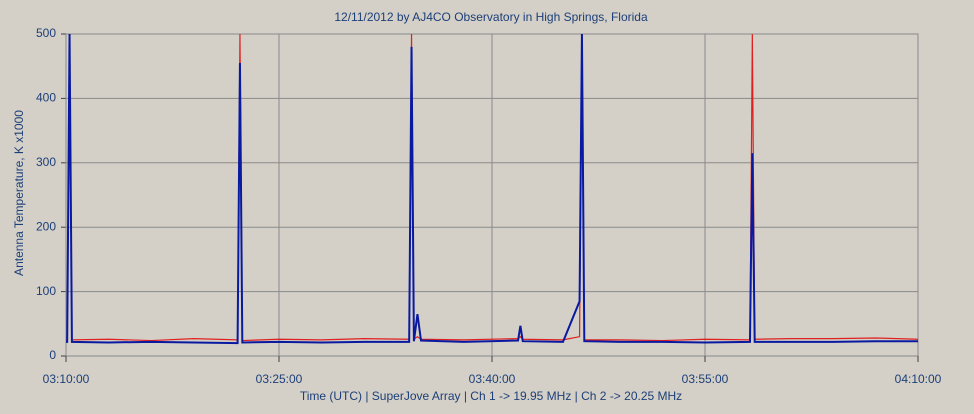 Image resolution: width=974 pixels, height=414 pixels. Describe the element at coordinates (492, 379) in the screenshot. I see `x-tick-label: 03:40:00` at that location.